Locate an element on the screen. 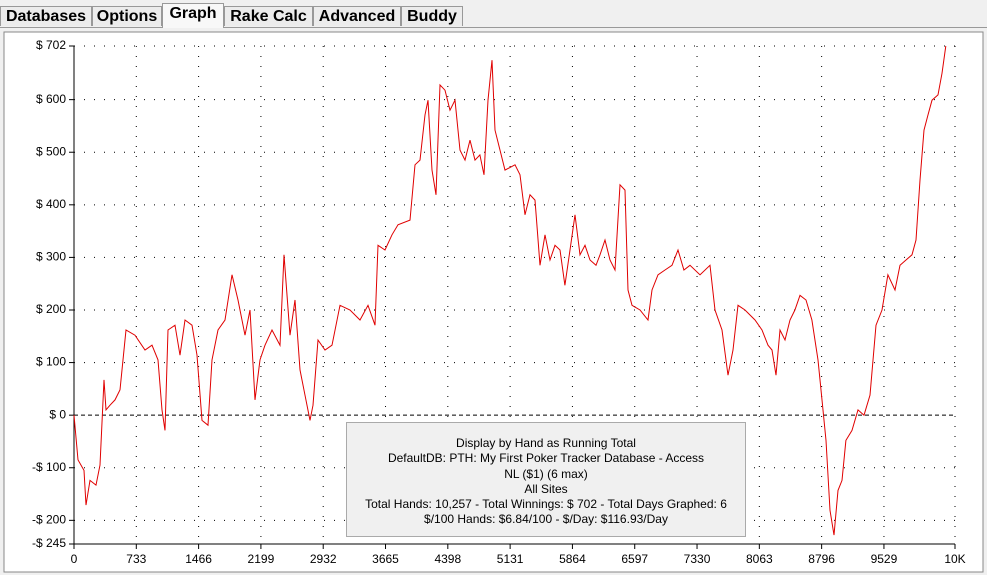 Image resolution: width=987 pixels, height=575 pixels. y-tick-label: $ 100 is located at coordinates (51, 362).